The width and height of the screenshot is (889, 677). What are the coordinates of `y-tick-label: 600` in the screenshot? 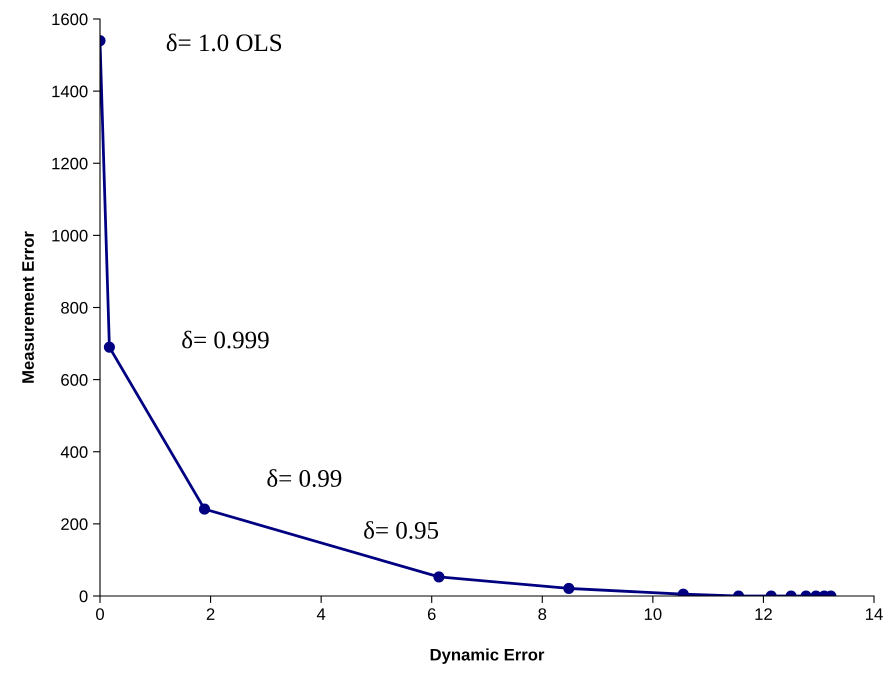 It's located at (74, 380).